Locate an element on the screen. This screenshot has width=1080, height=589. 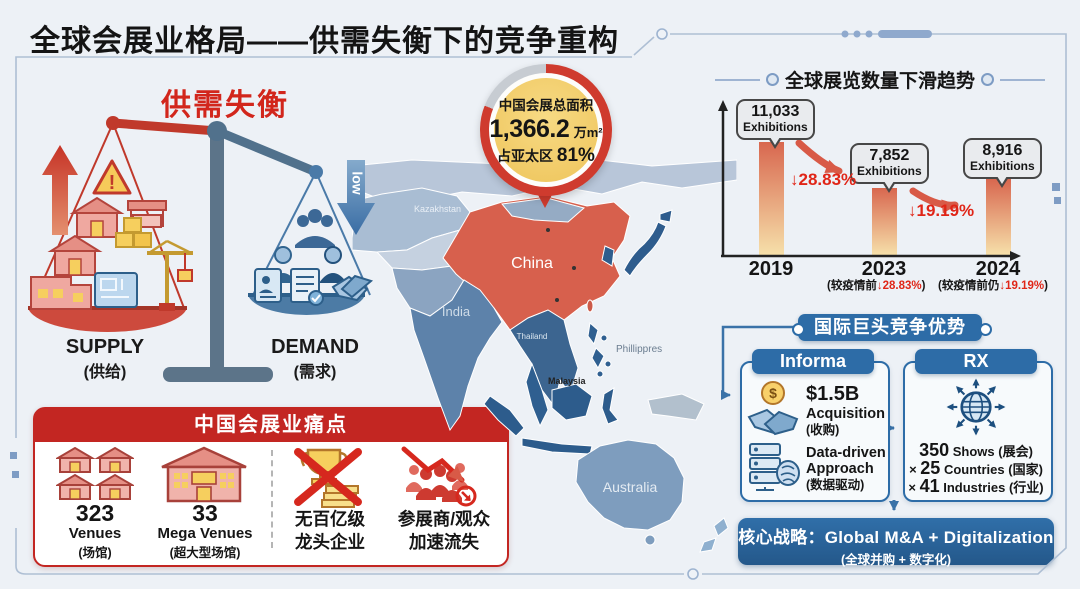
handshake-icon is located at coordinates (352, 288).